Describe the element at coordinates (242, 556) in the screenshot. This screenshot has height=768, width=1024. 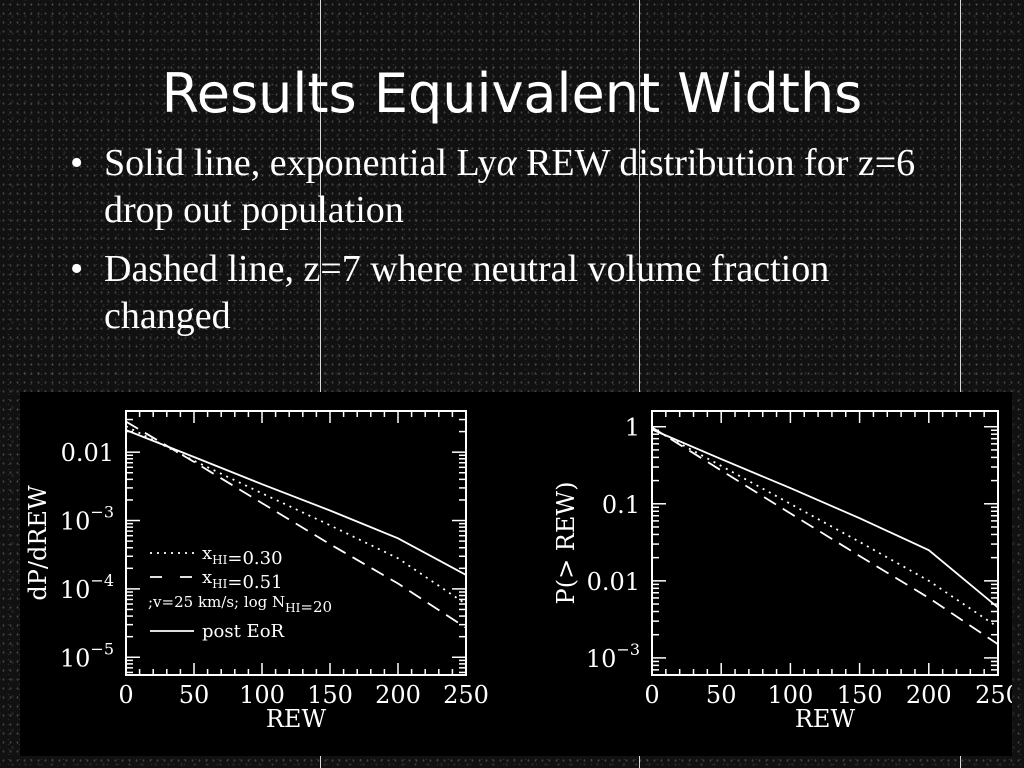
I see `legend-label: xHI=0.30` at that location.